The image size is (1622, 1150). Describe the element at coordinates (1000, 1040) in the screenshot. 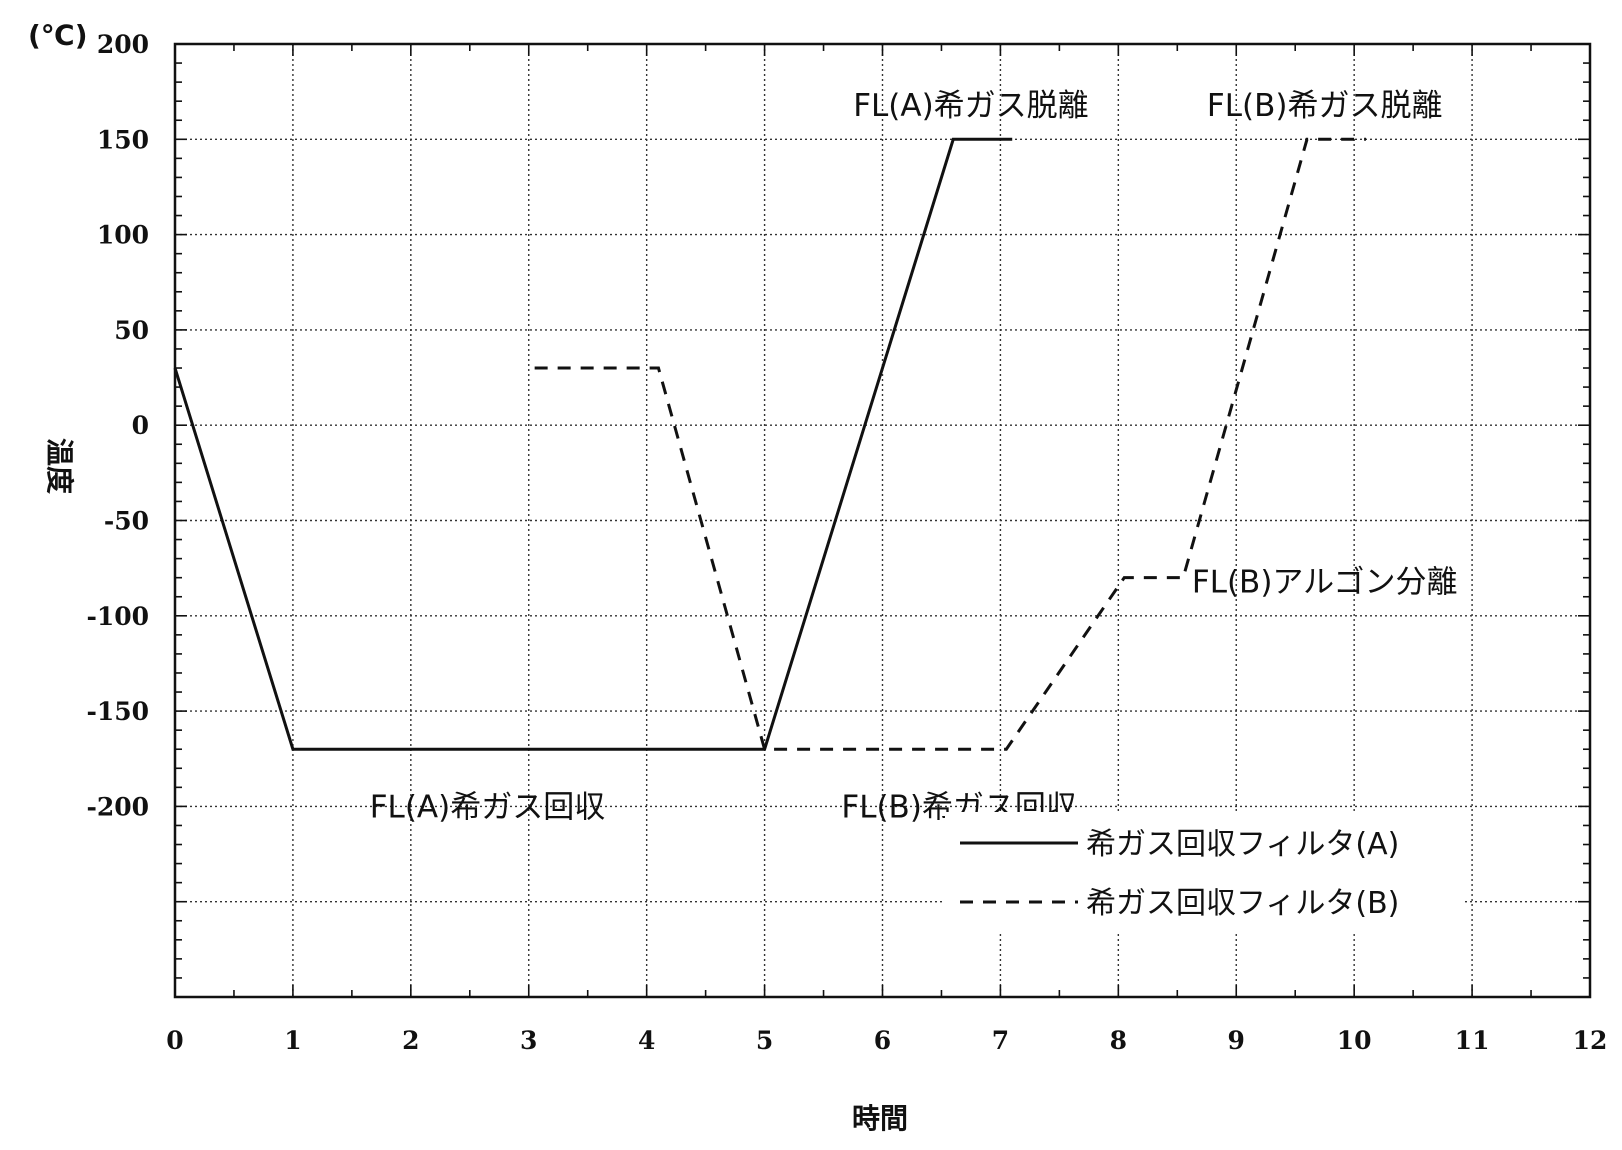

I see `x-tick-label: 7` at that location.